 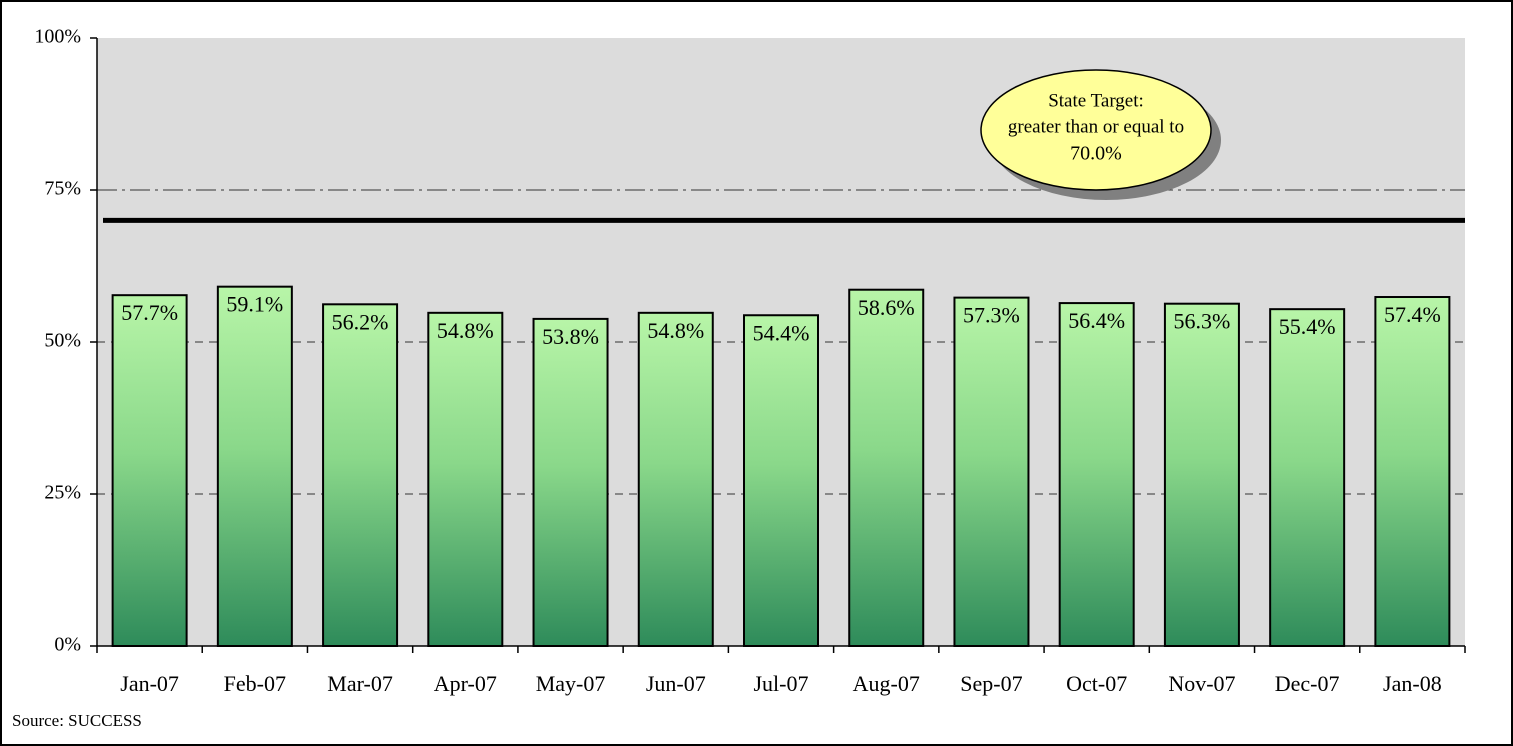 What do you see at coordinates (149, 683) in the screenshot?
I see `x-tick-label: Jan-07` at bounding box center [149, 683].